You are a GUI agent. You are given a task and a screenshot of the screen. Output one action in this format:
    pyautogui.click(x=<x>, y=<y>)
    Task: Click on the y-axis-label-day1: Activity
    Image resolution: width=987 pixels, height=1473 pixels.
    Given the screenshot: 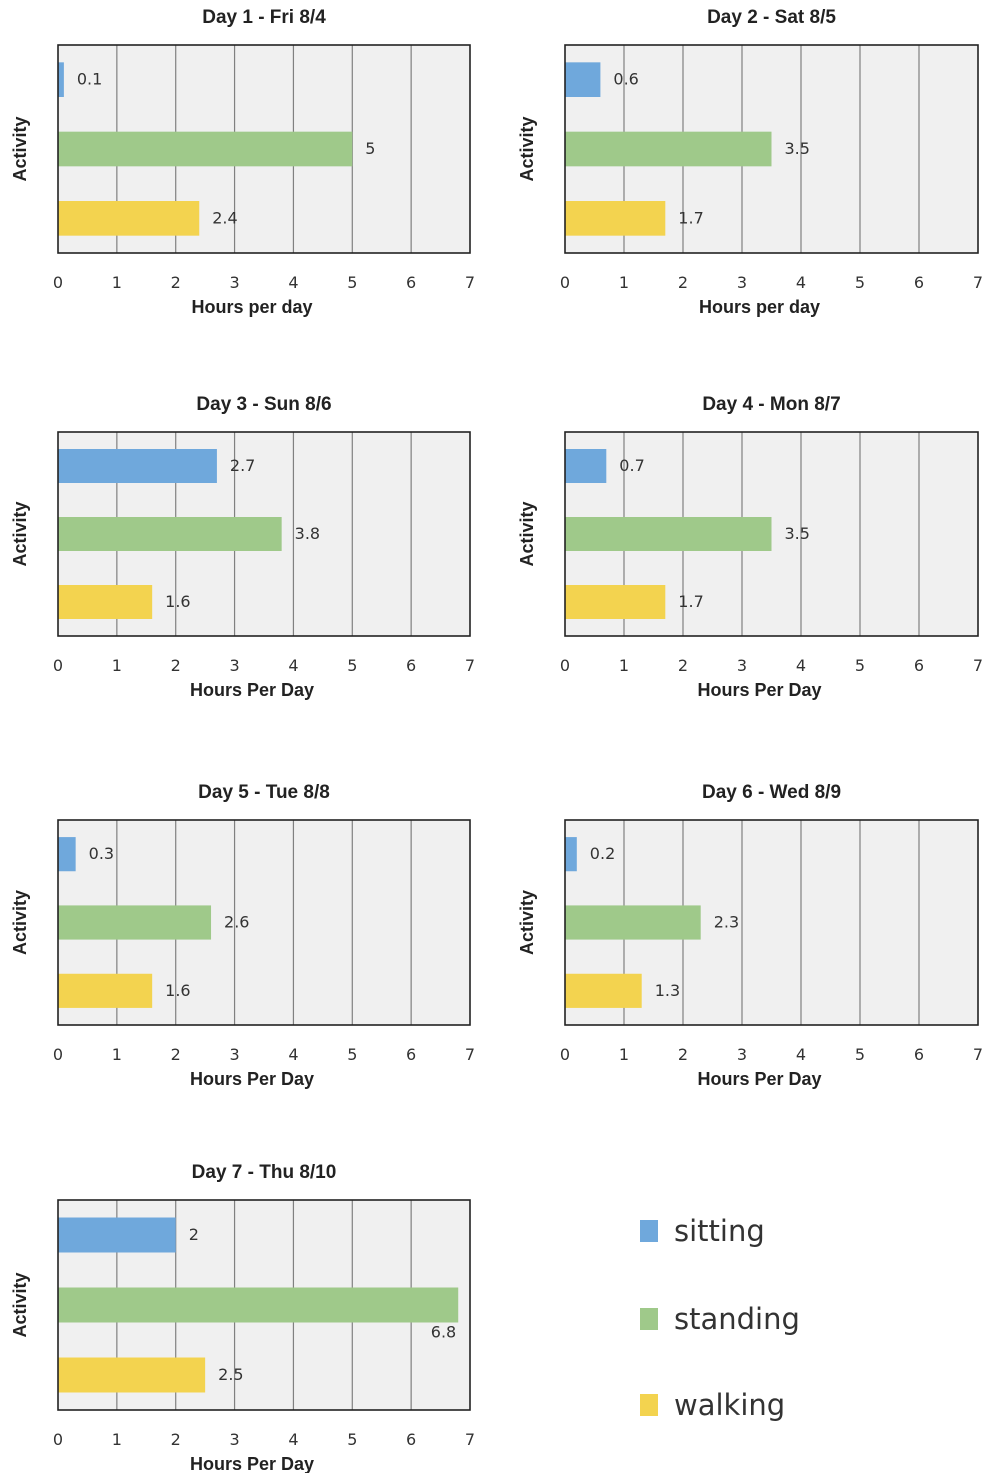 What is the action you would take?
    pyautogui.click(x=20, y=148)
    